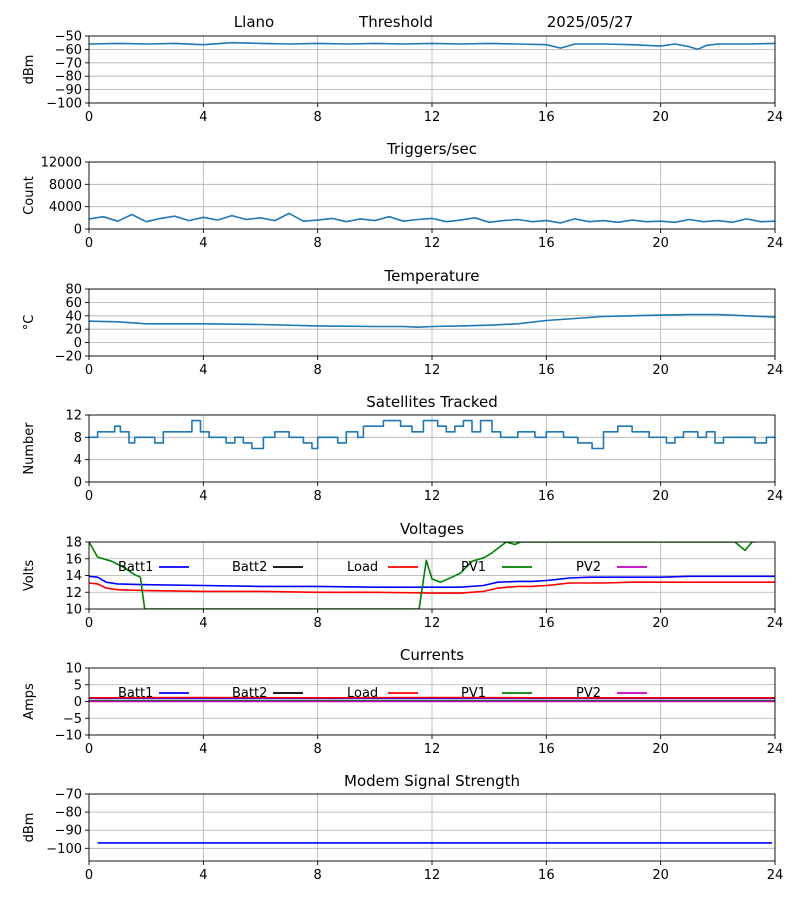 The width and height of the screenshot is (800, 900). Describe the element at coordinates (68, 736) in the screenshot. I see `y-tick-label: −10` at that location.